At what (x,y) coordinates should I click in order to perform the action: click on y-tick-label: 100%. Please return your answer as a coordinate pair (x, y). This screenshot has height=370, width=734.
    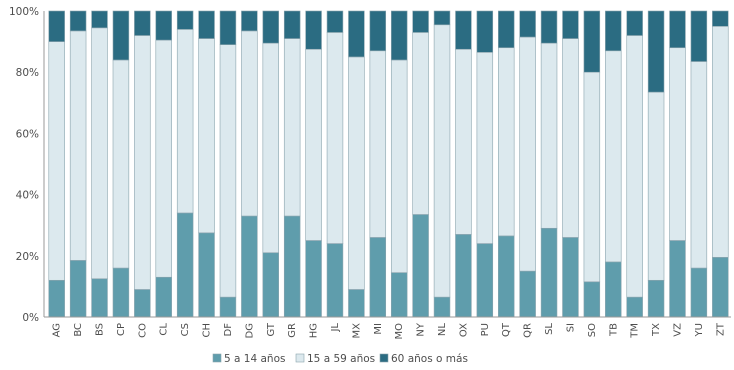
    Looking at the image, I should click on (24, 12).